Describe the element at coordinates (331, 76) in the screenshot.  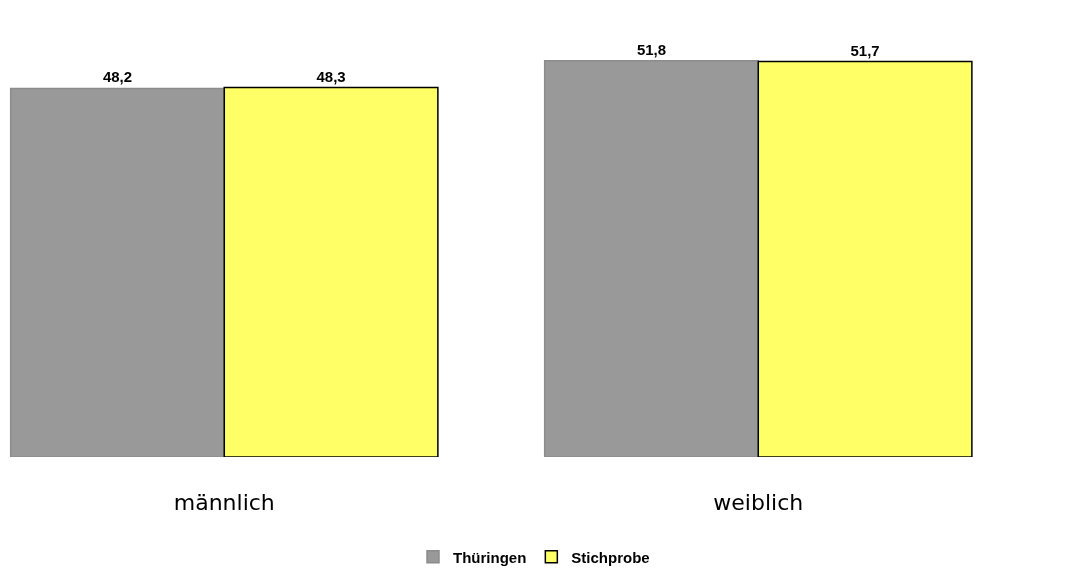
I see `data-label: 48,3` at that location.